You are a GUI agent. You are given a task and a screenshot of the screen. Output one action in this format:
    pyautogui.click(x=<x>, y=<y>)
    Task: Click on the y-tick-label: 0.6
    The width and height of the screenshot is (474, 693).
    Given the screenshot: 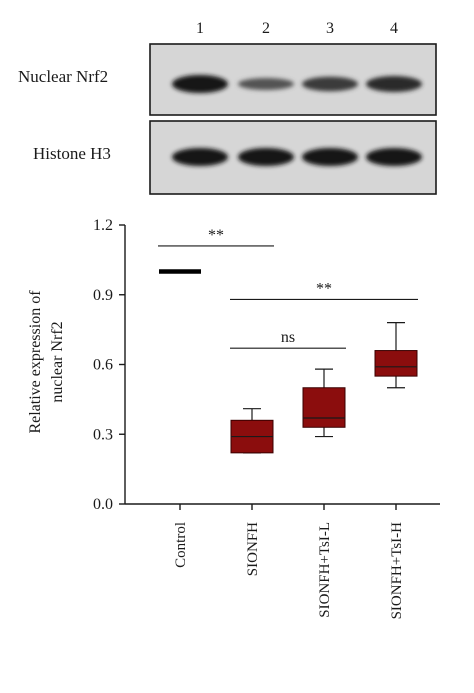 What is the action you would take?
    pyautogui.click(x=103, y=365)
    